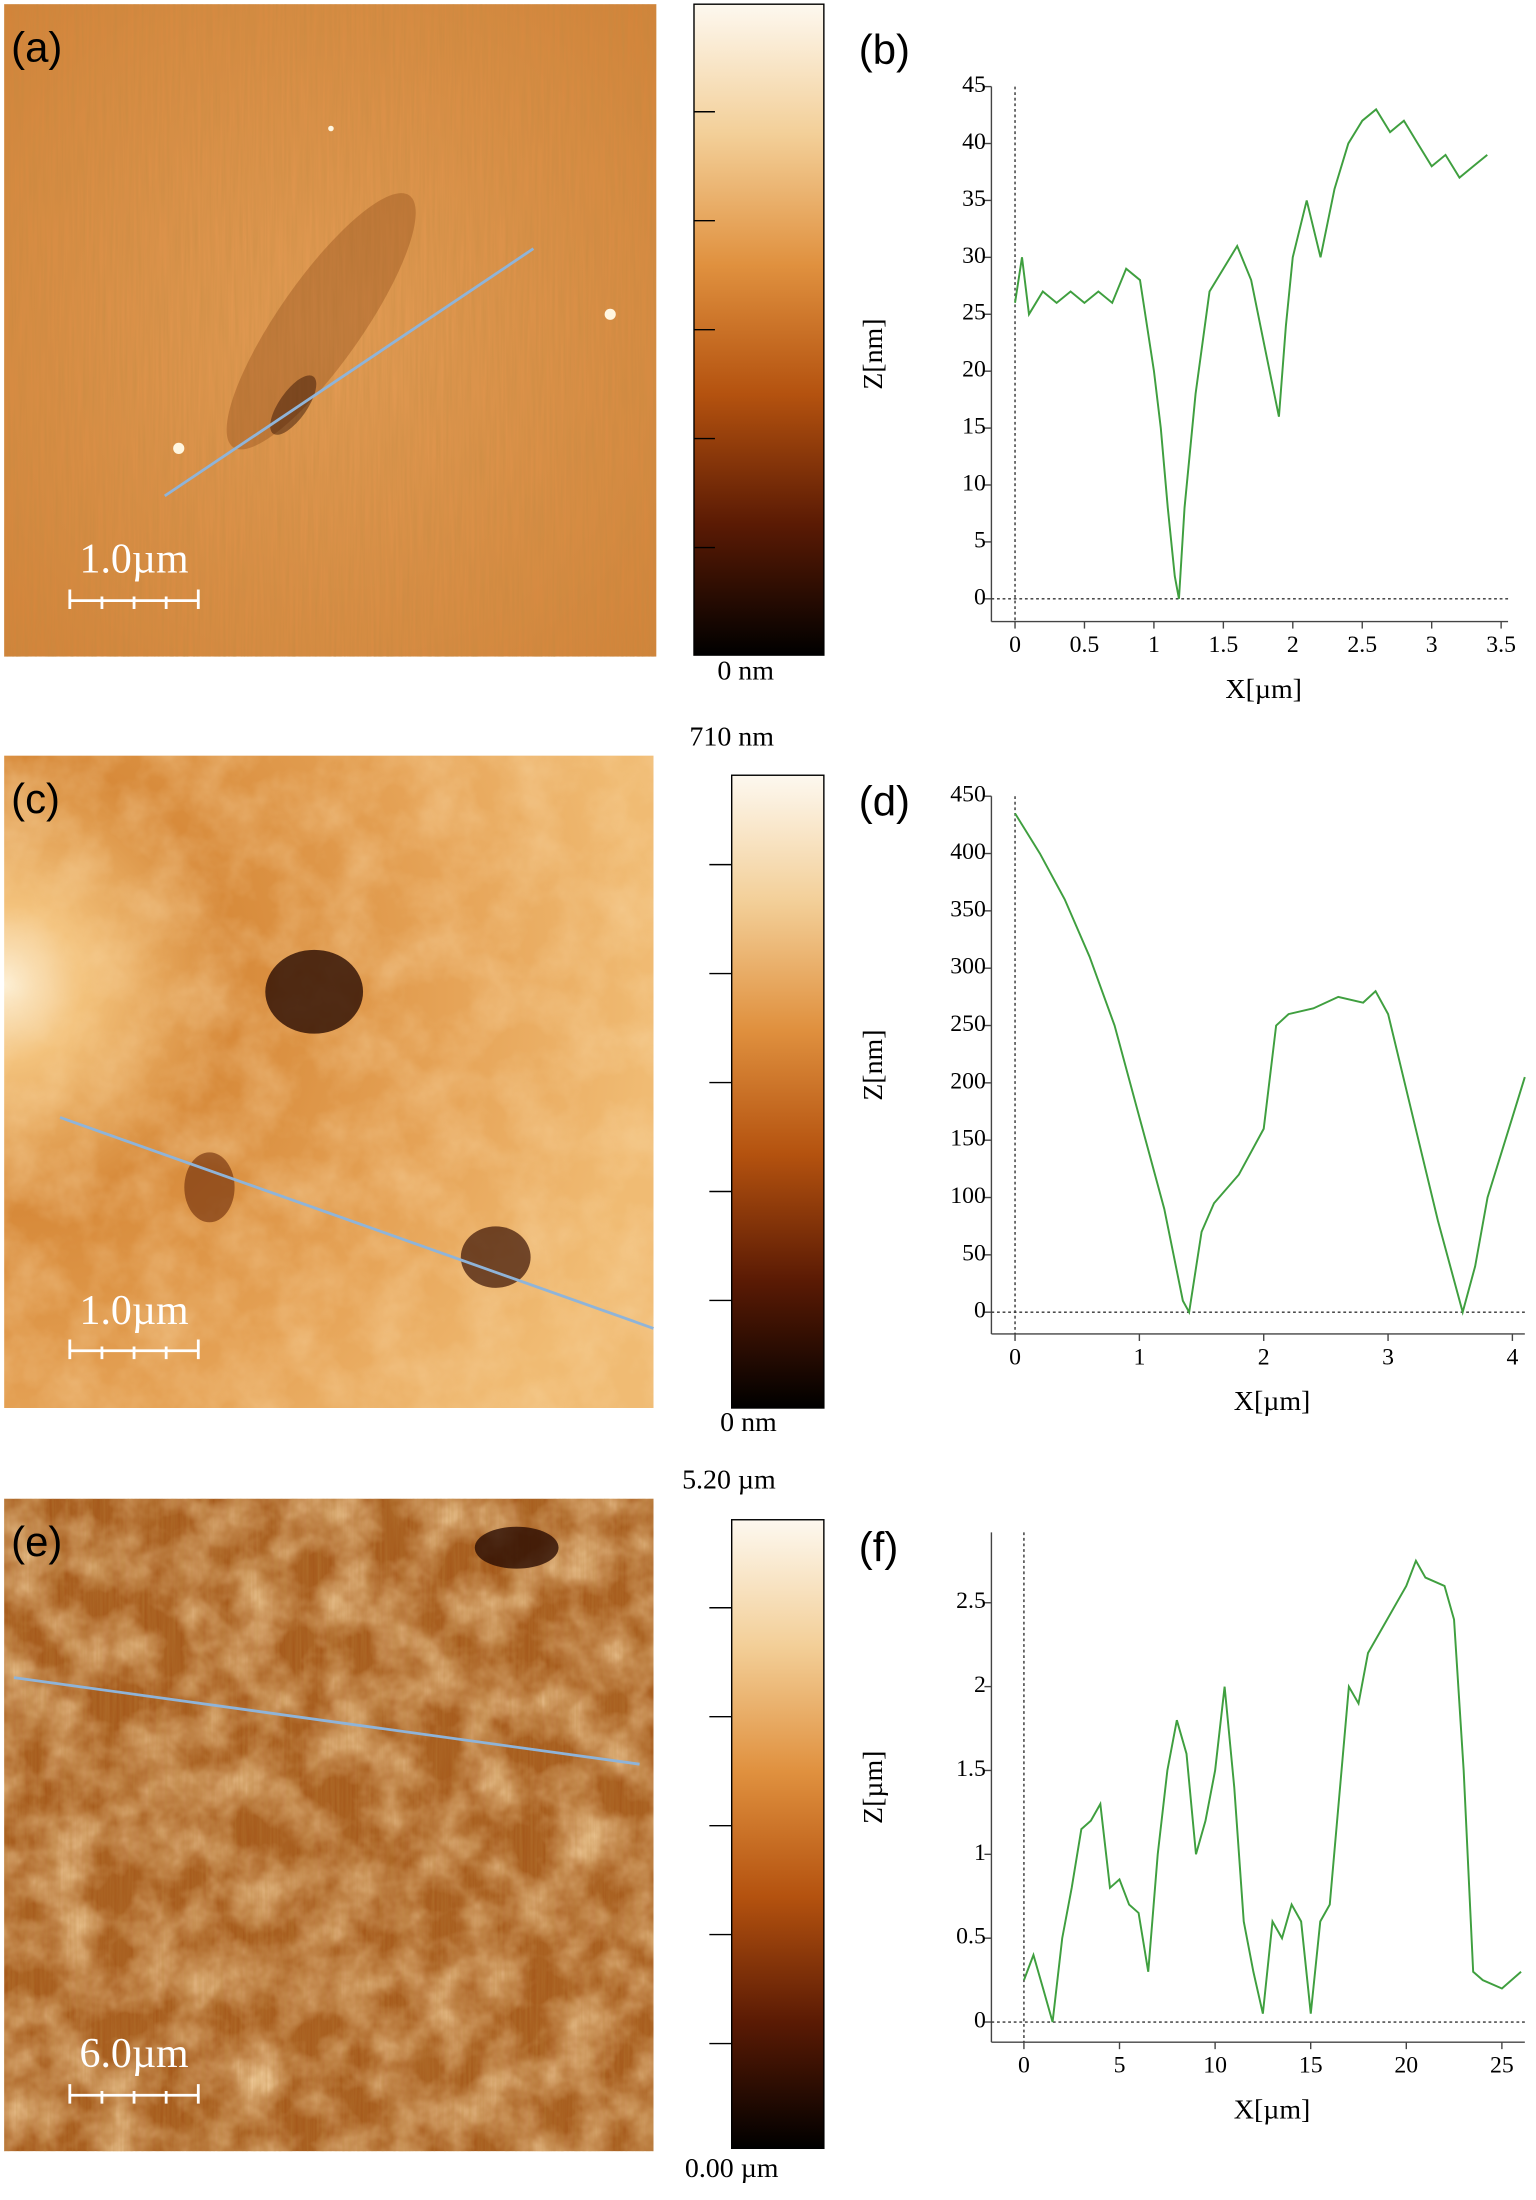 The height and width of the screenshot is (2200, 1536). Describe the element at coordinates (729, 1479) in the screenshot. I see `colorbar-max: 5.20 µm` at that location.